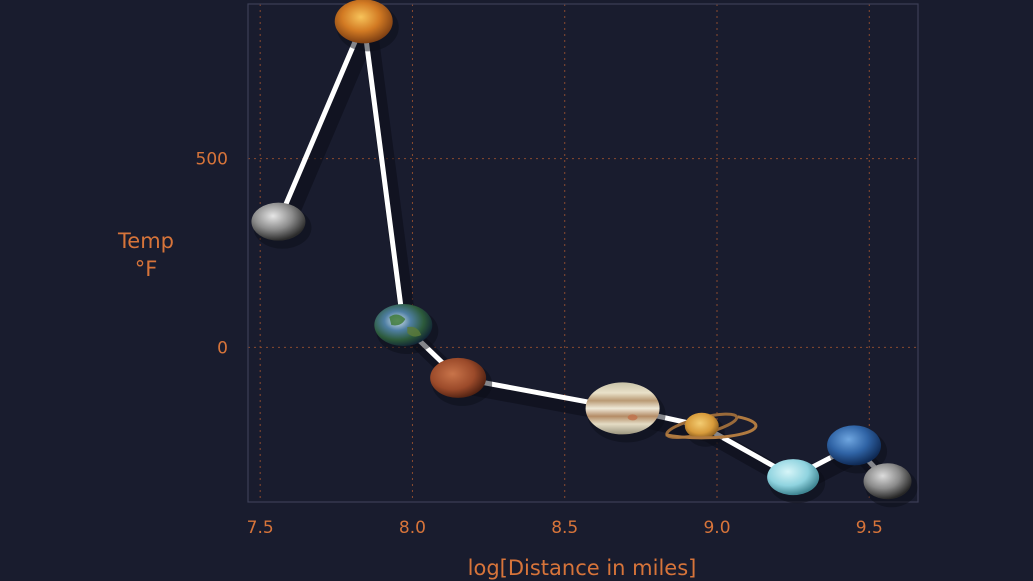 The image size is (1033, 581). What do you see at coordinates (857, 449) in the screenshot?
I see `neptune-icon` at bounding box center [857, 449].